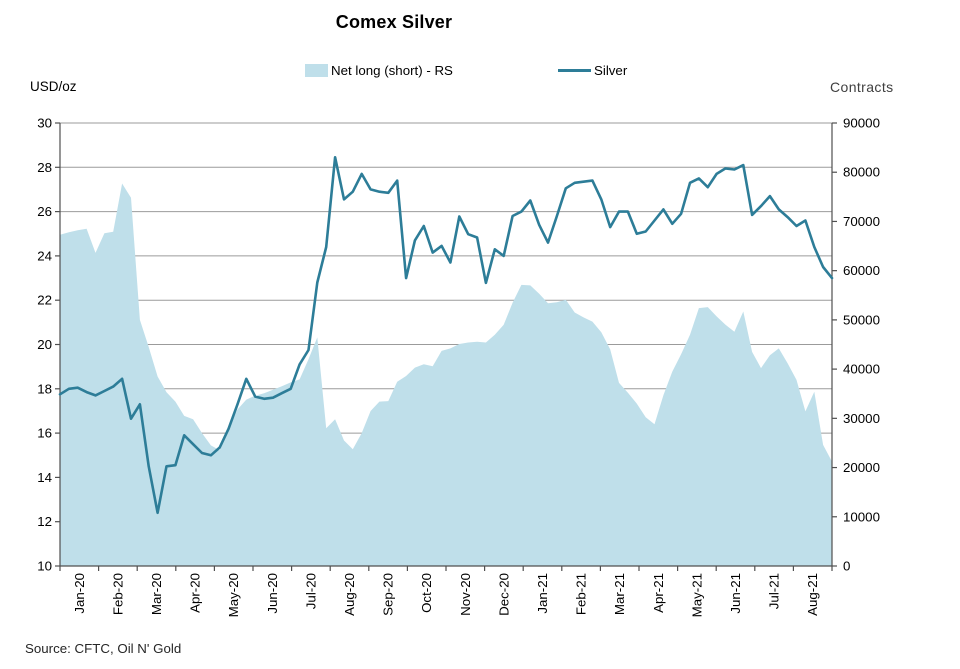  Describe the element at coordinates (394, 22) in the screenshot. I see `chart-title: Comex Silver` at that location.